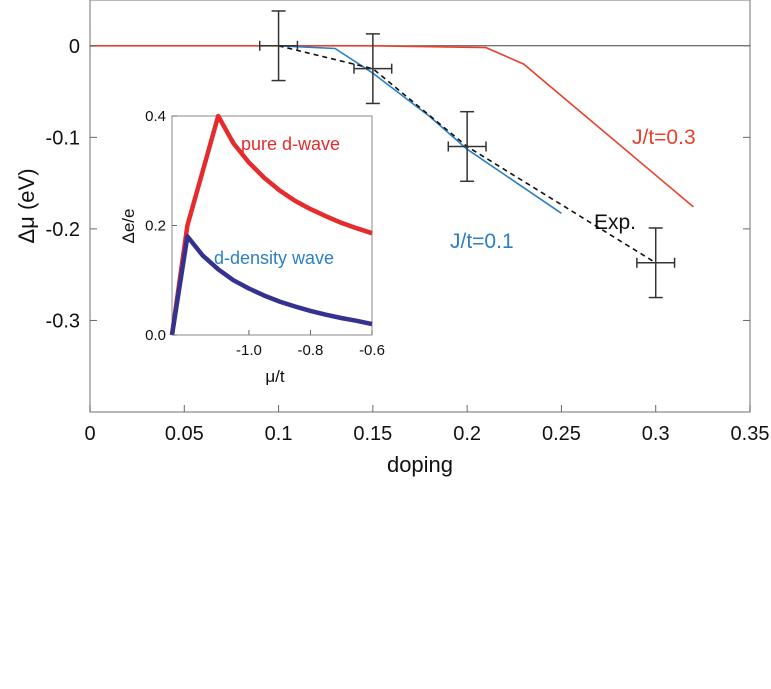 This screenshot has width=771, height=689. Describe the element at coordinates (128, 226) in the screenshot. I see `inset-y-axis-title: Δe/e` at that location.